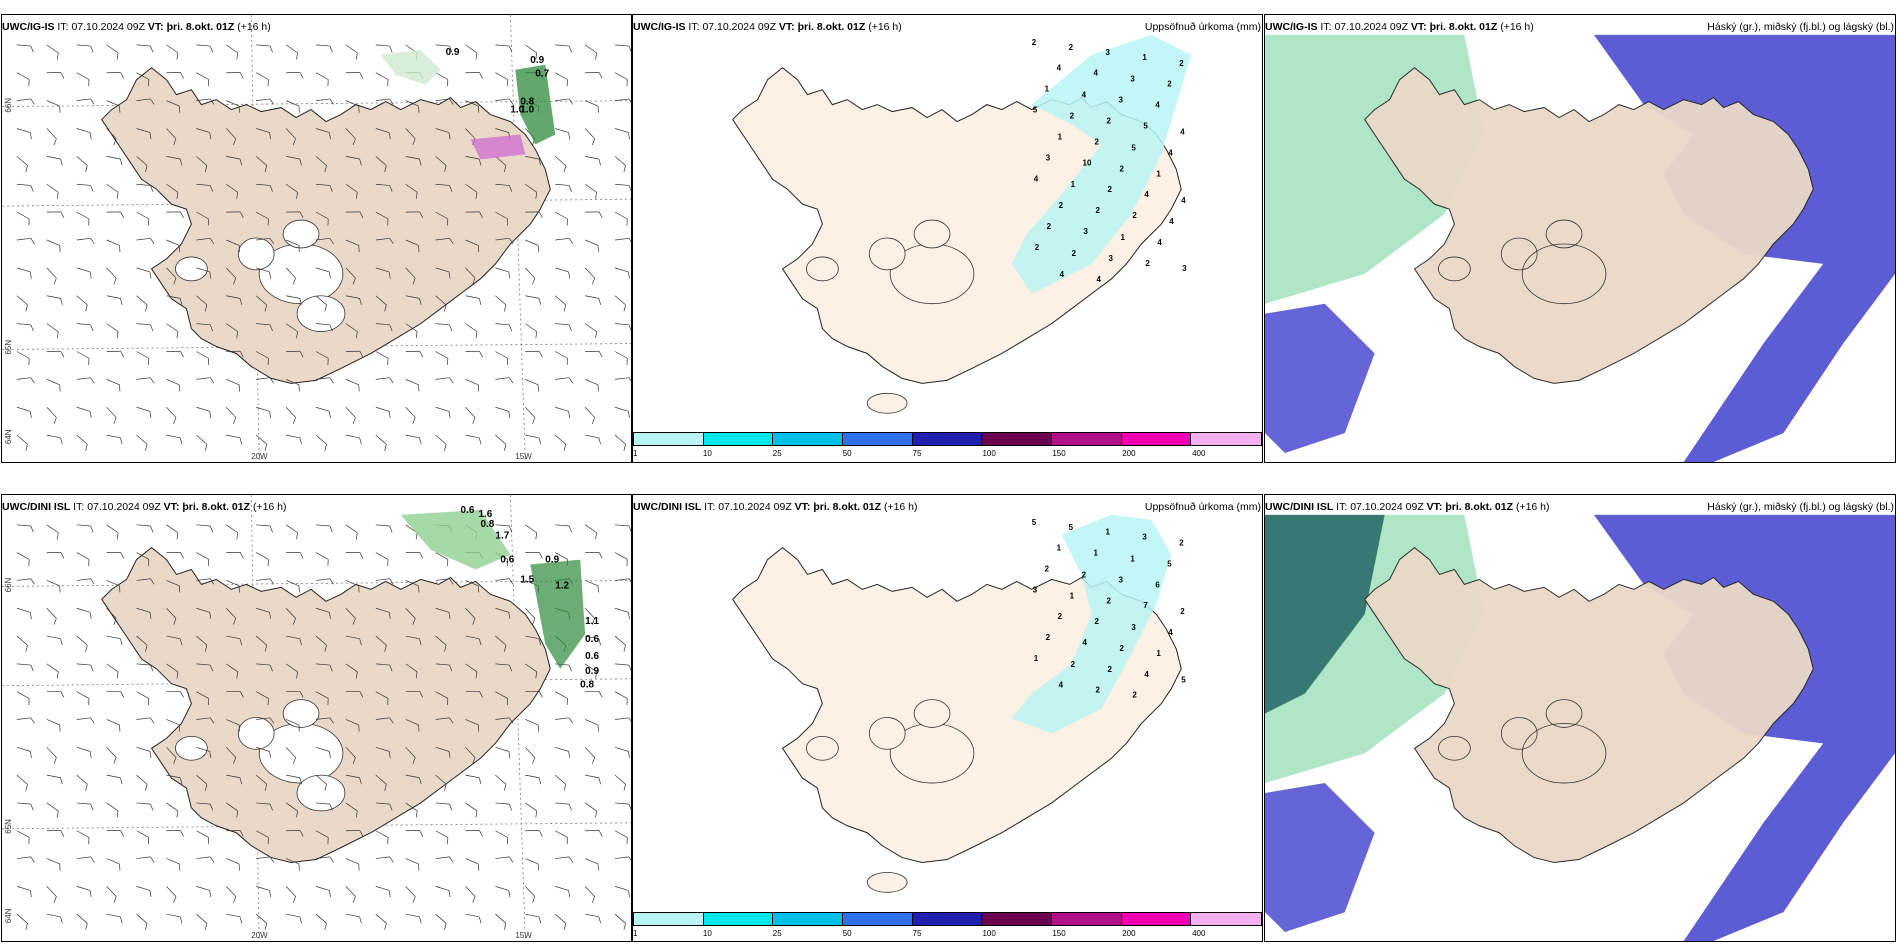  Describe the element at coordinates (592, 621) in the screenshot. I see `precip-value-label: 1.1` at that location.